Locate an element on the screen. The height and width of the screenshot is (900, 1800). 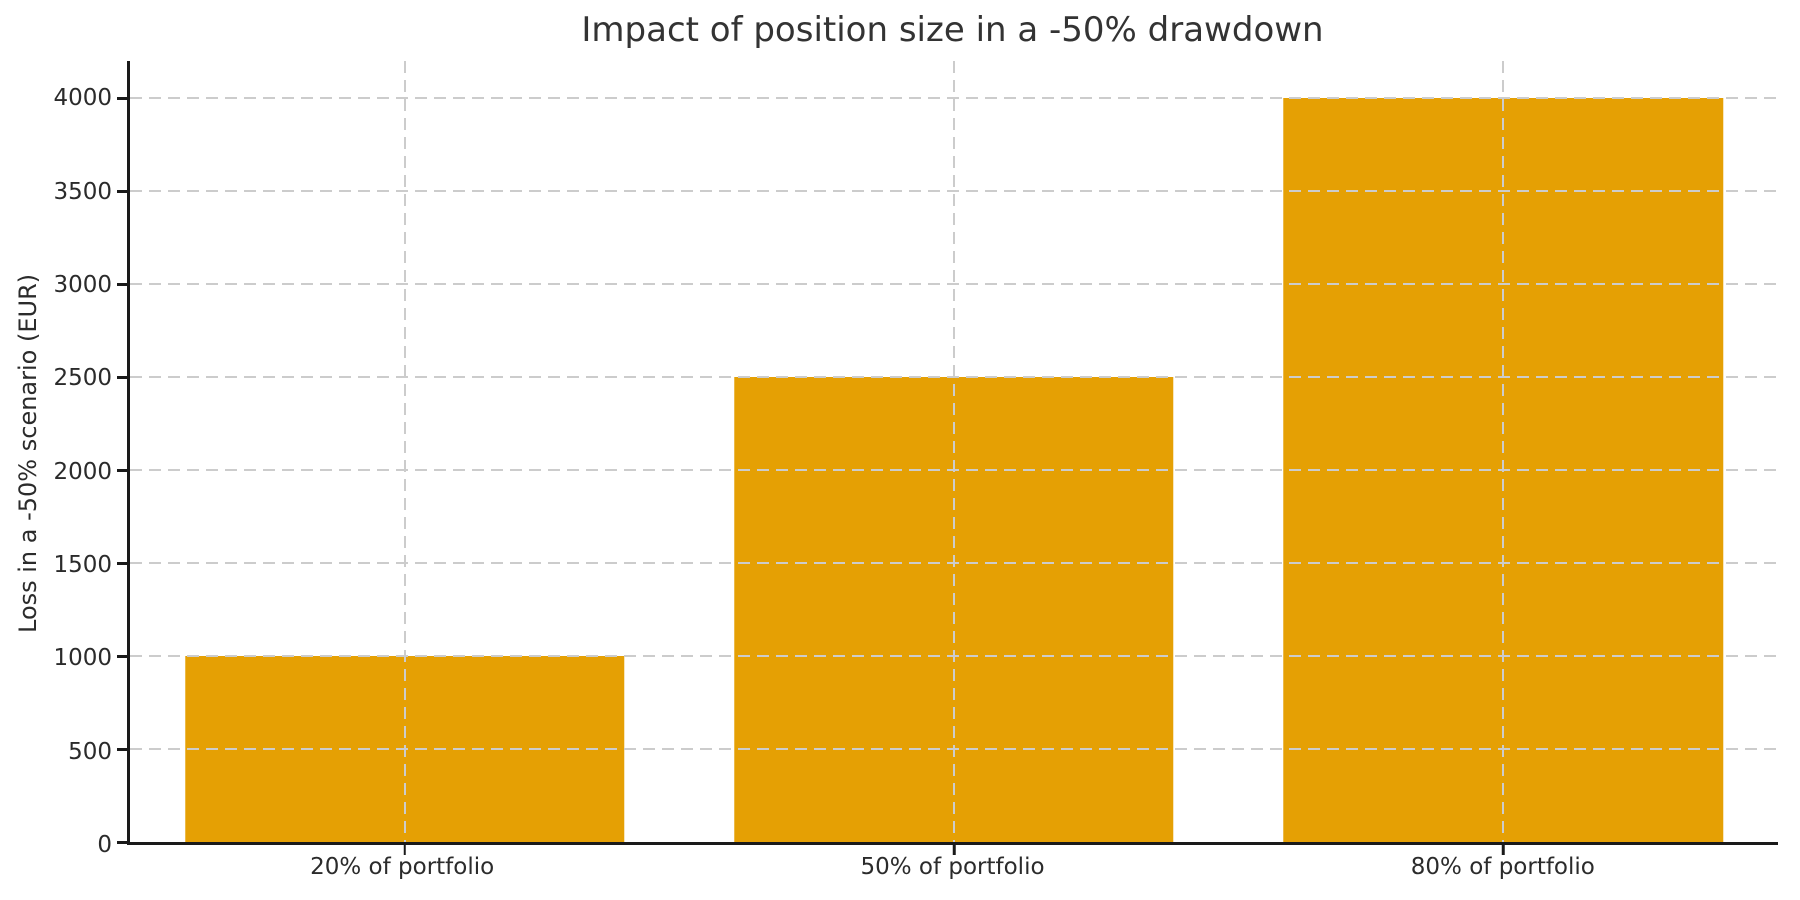
y-tick-label: 4000 is located at coordinates (82, 98).